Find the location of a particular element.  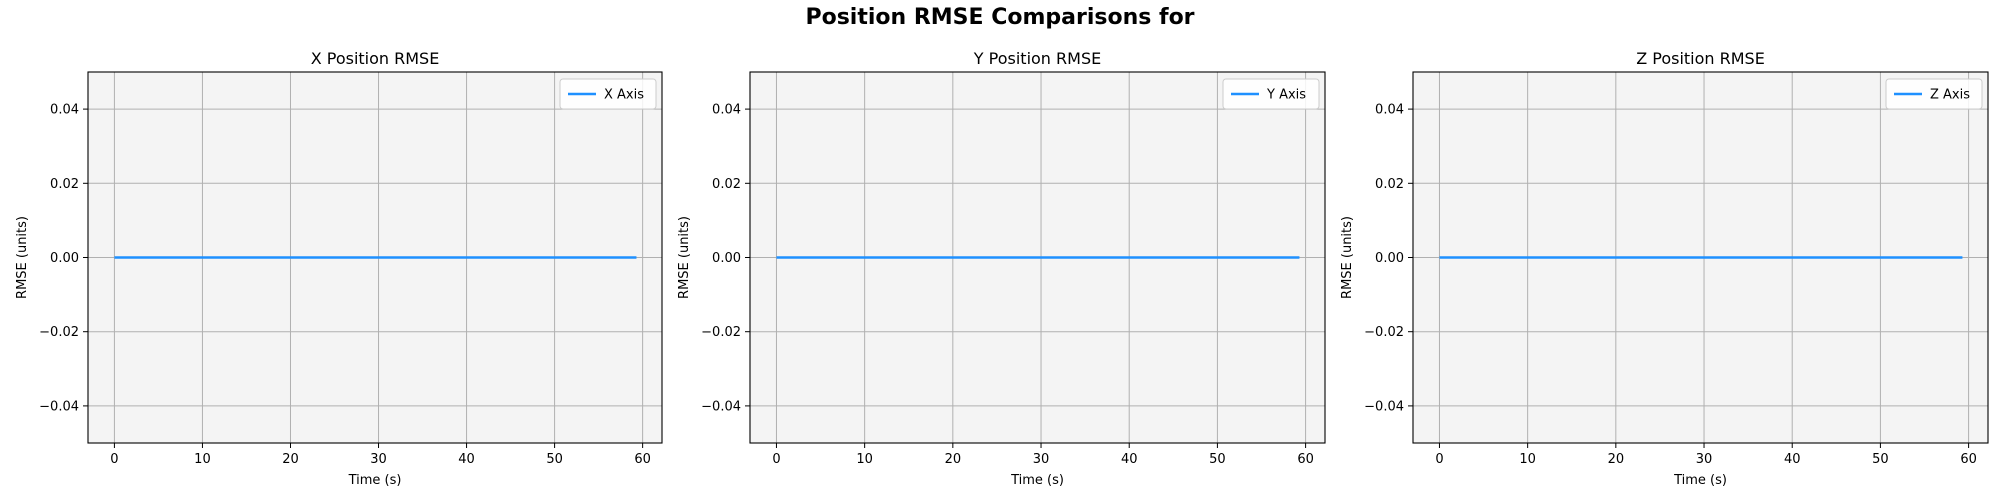

figure-suptitle: Position RMSE Comparisons for is located at coordinates (1000, 17).